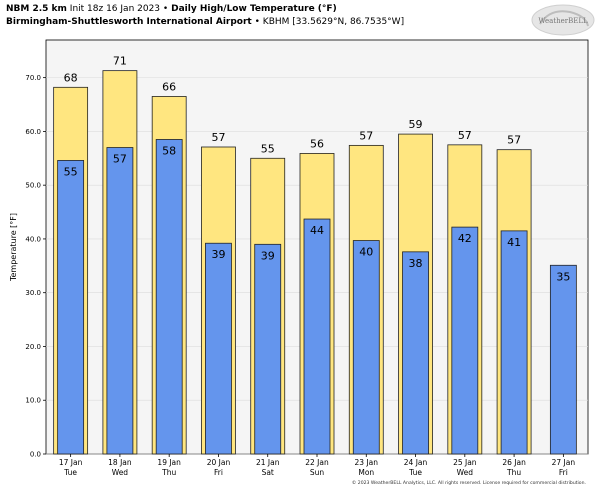 This screenshot has width=600, height=493. What do you see at coordinates (169, 462) in the screenshot?
I see `x-tick-date: 19 Jan` at bounding box center [169, 462].